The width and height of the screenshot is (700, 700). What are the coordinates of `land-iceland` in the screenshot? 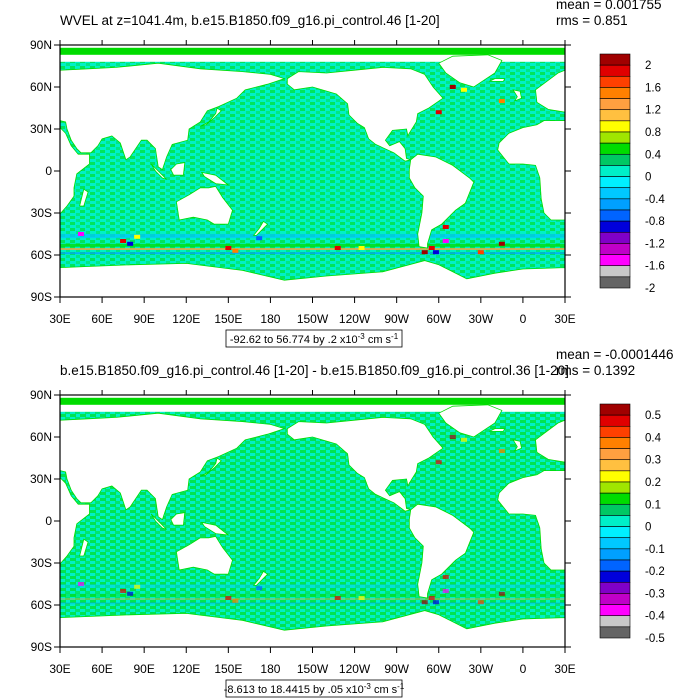 It's located at (497, 80).